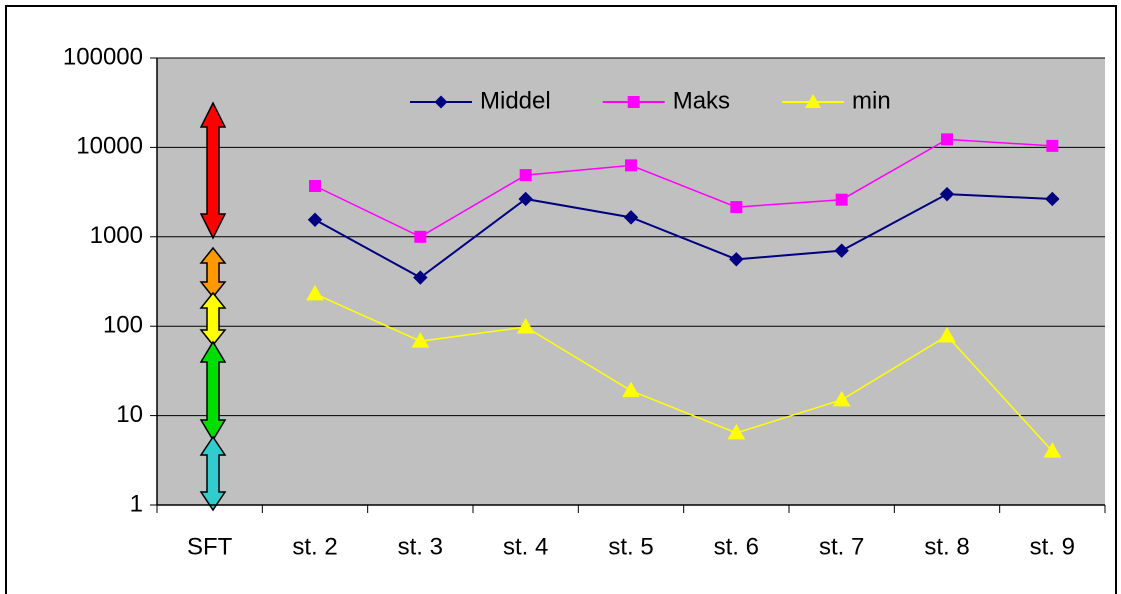 Image resolution: width=1121 pixels, height=594 pixels. What do you see at coordinates (136, 503) in the screenshot?
I see `y-tick-label: 1` at bounding box center [136, 503].